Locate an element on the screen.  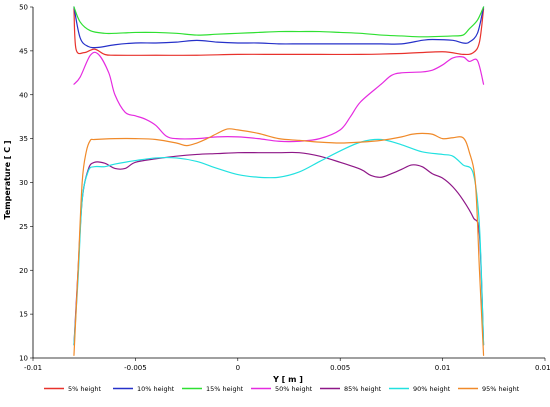
y-tick-label: 30 is located at coordinates (23, 183).